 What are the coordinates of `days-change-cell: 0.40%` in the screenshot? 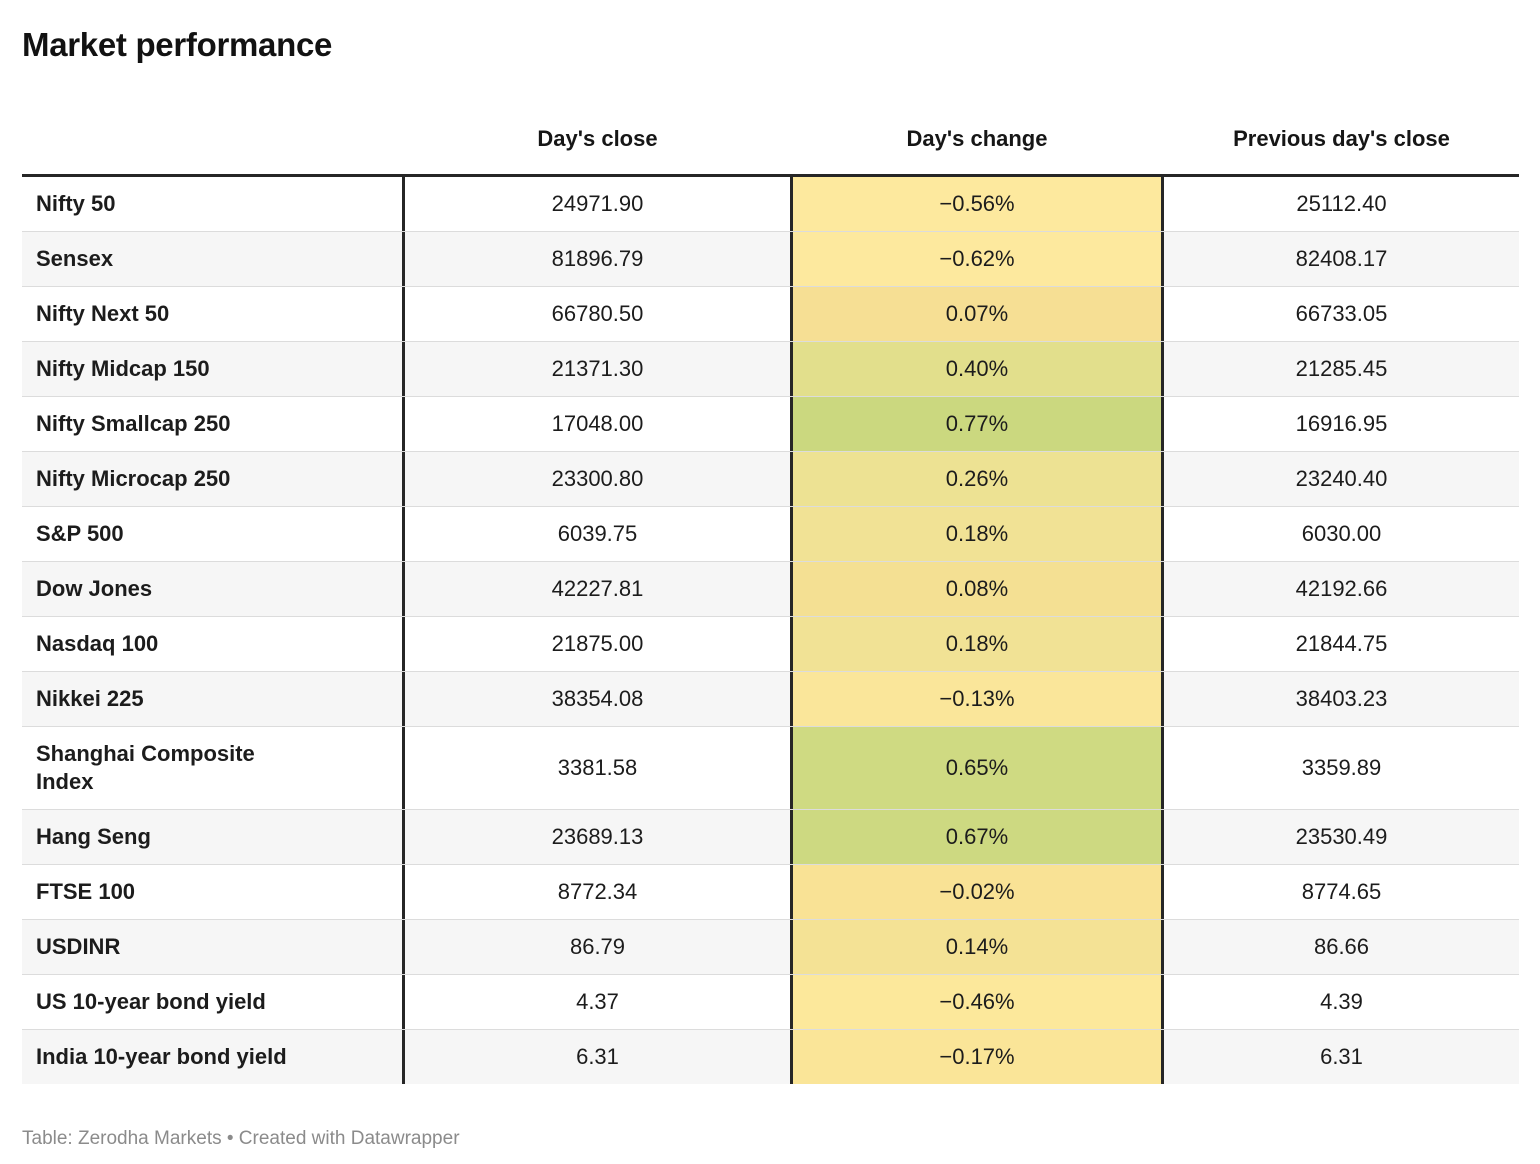 It's located at (977, 369).